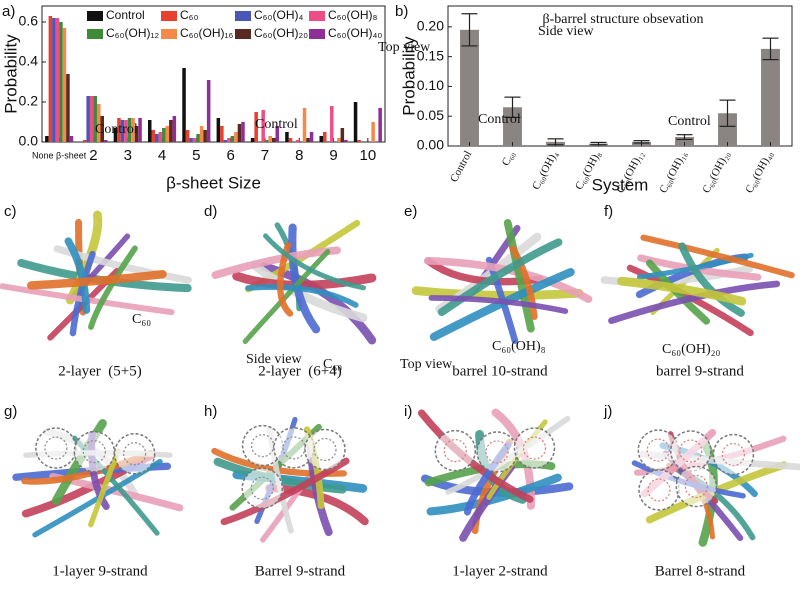  What do you see at coordinates (10, 211) in the screenshot?
I see `panel-label: c)` at bounding box center [10, 211].